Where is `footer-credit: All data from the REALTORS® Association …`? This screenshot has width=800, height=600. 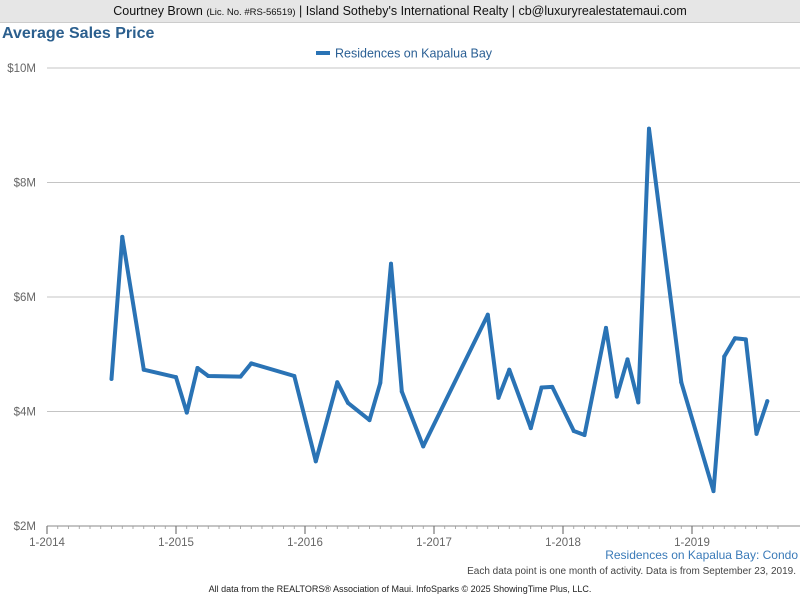
footer-credit: All data from the REALTORS® Association … is located at coordinates (400, 589).